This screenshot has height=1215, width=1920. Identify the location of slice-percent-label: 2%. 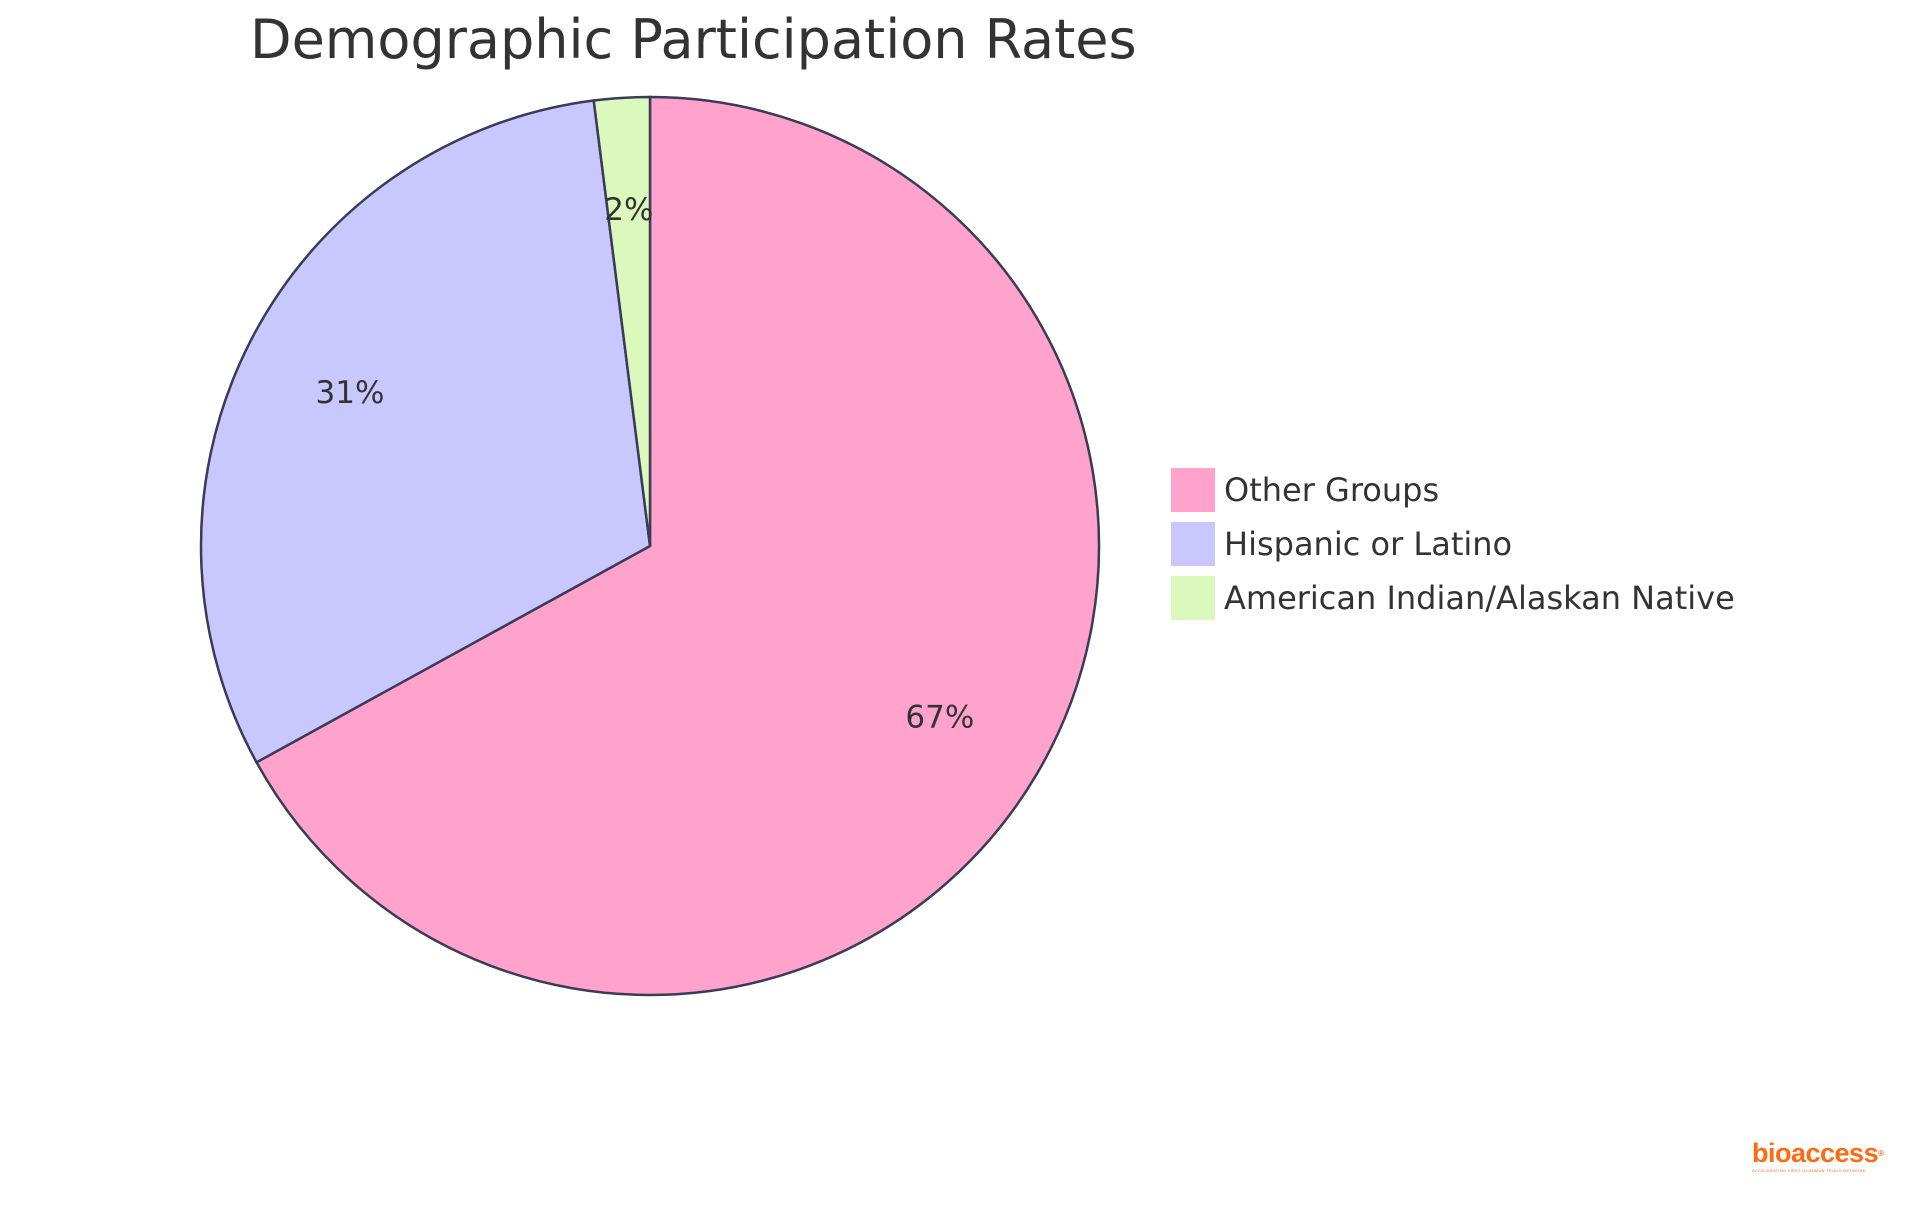
(628, 210).